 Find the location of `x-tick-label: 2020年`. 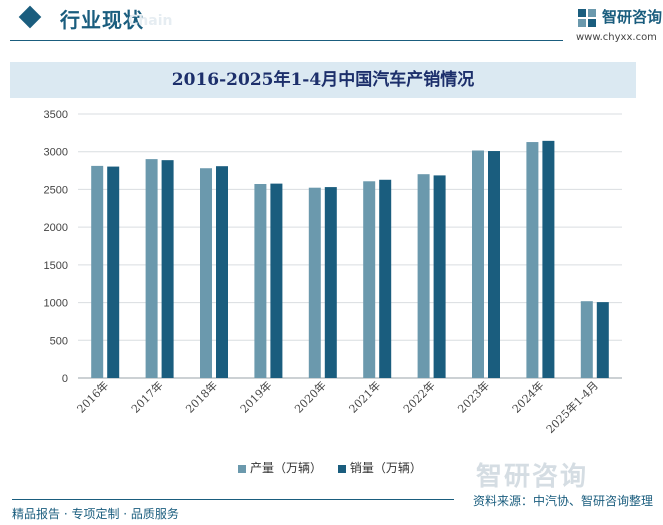

x-tick-label: 2020年 is located at coordinates (309, 396).